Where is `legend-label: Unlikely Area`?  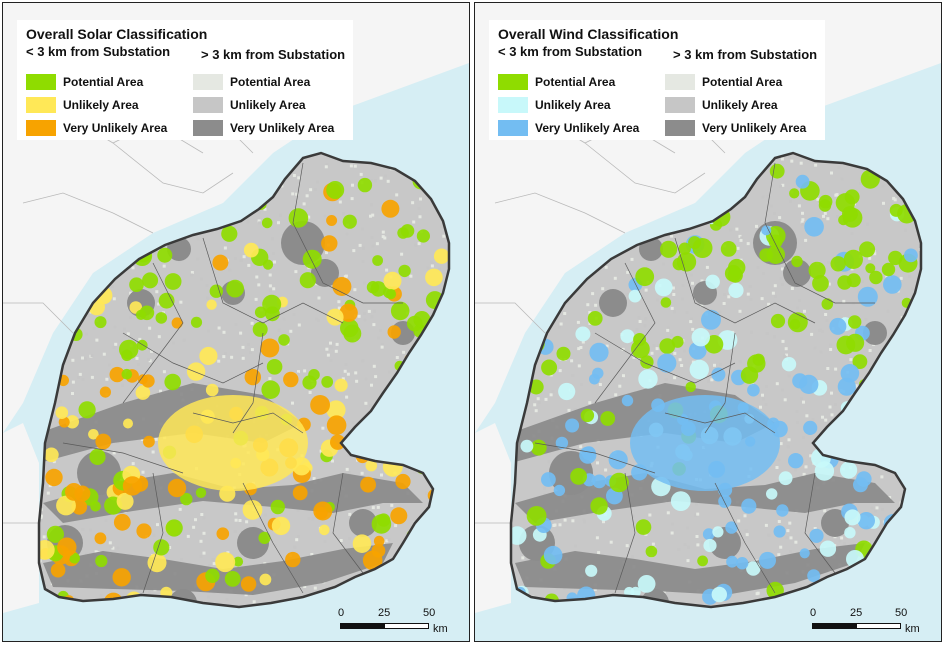
legend-label: Unlikely Area is located at coordinates (268, 105).